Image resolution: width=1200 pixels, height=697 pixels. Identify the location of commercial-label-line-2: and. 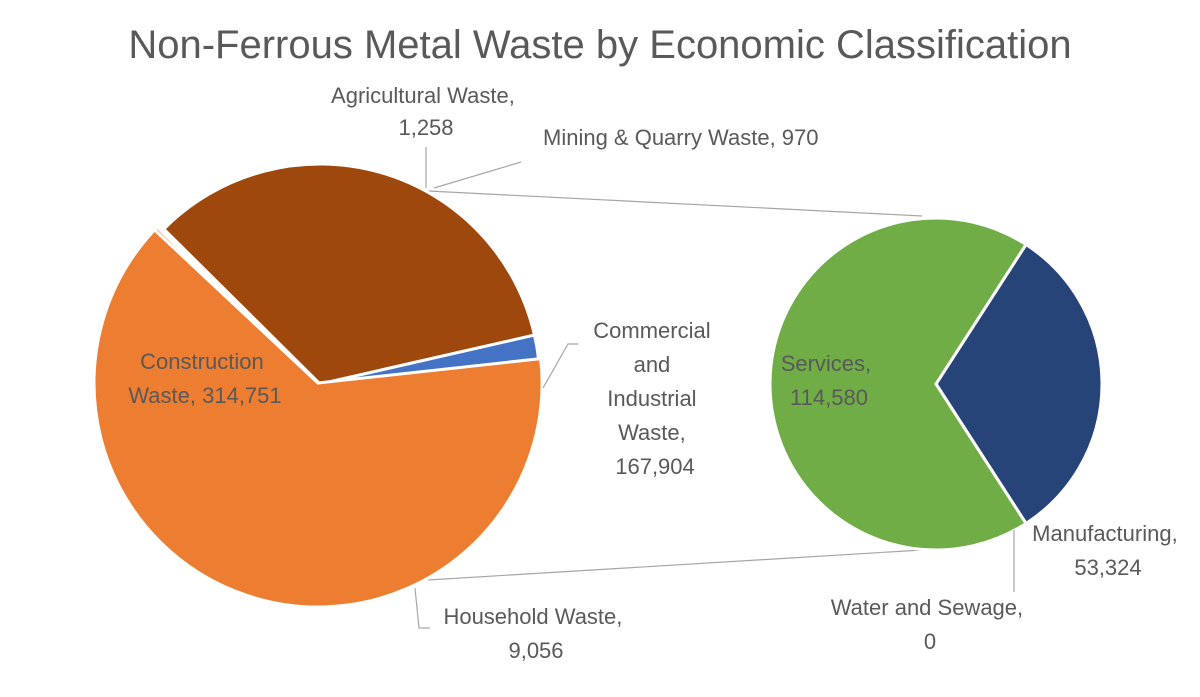
(652, 364).